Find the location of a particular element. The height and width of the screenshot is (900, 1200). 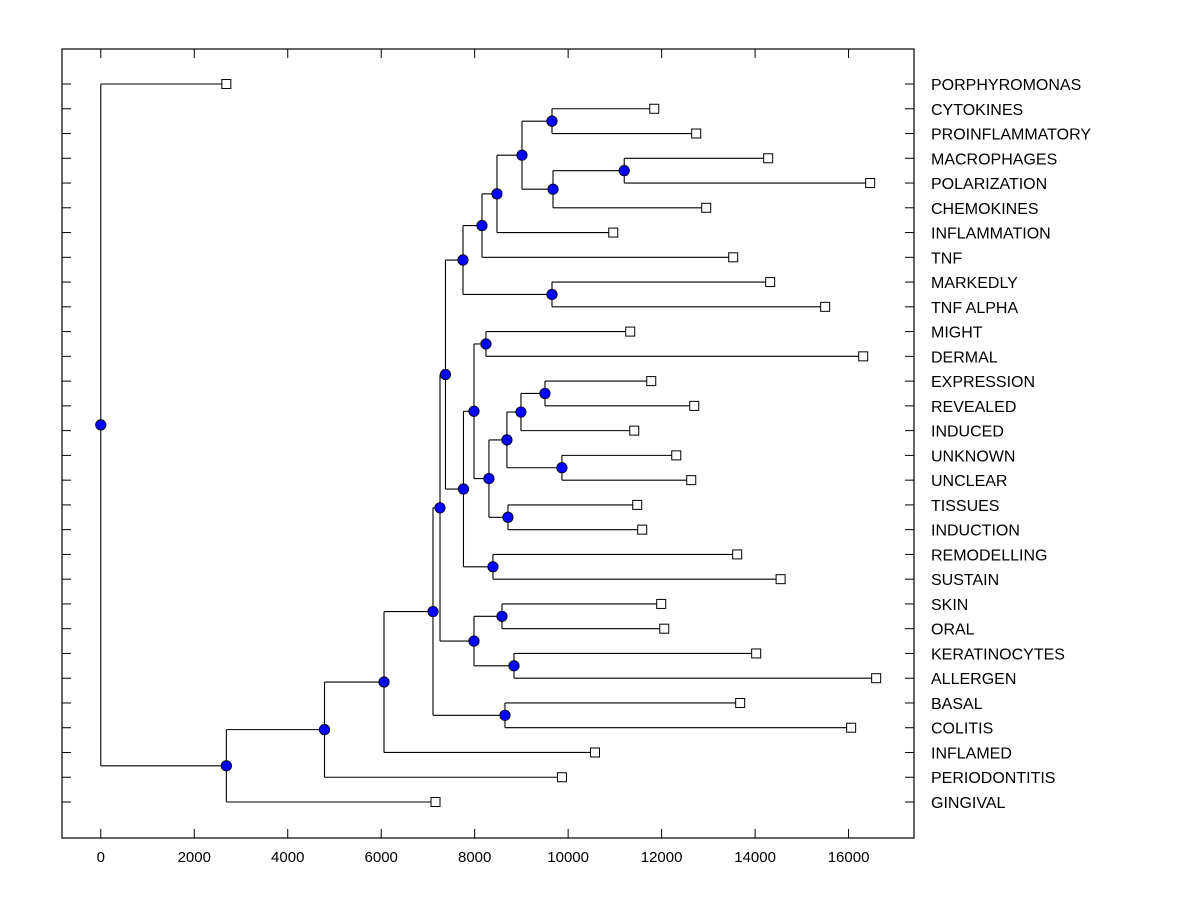

leaf-label: MIGHT is located at coordinates (957, 333).